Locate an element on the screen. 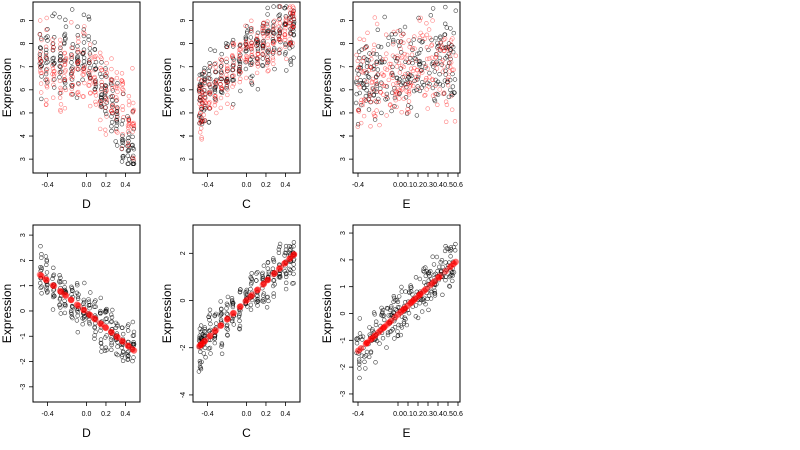 This screenshot has height=450, width=800. series-red-points is located at coordinates (246, 300).